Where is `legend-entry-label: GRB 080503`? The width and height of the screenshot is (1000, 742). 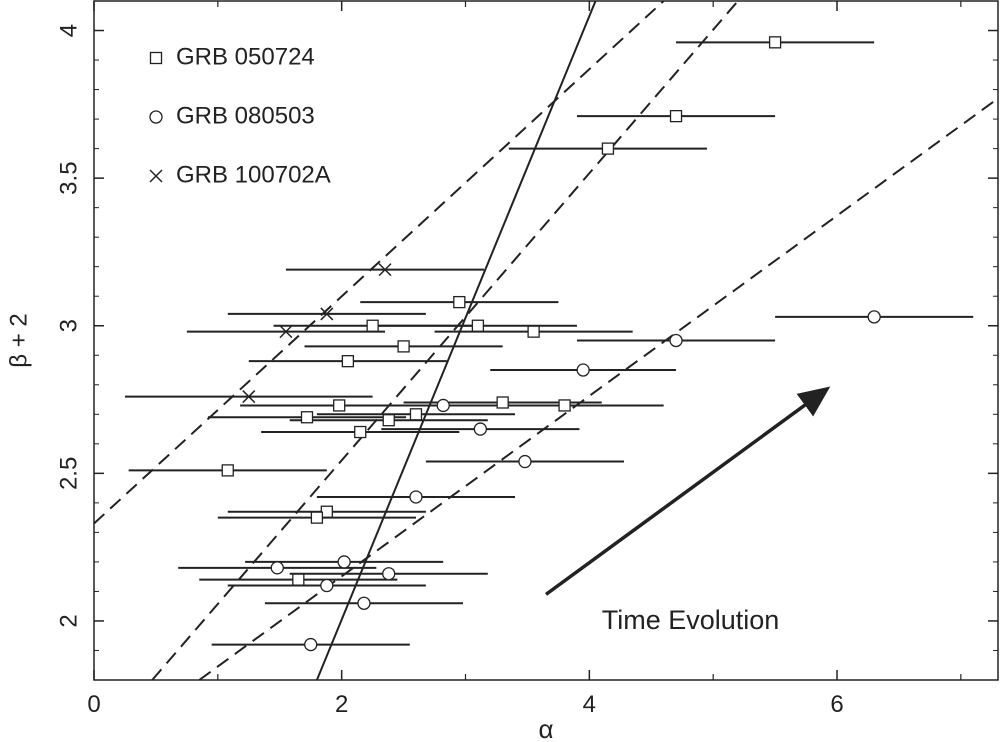 legend-entry-label: GRB 080503 is located at coordinates (245, 115).